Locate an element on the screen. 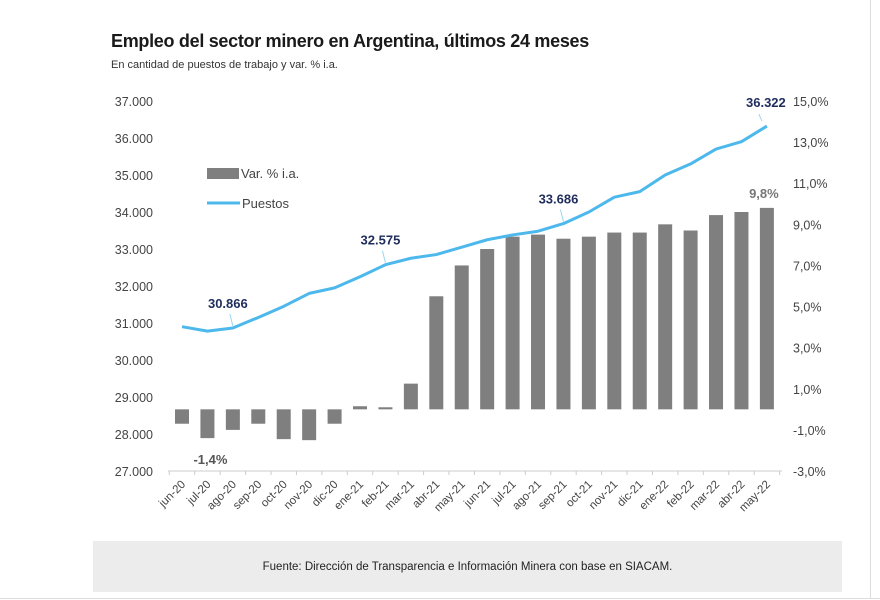 This screenshot has height=600, width=880. left-y-tick-label: 28.000 is located at coordinates (134, 435).